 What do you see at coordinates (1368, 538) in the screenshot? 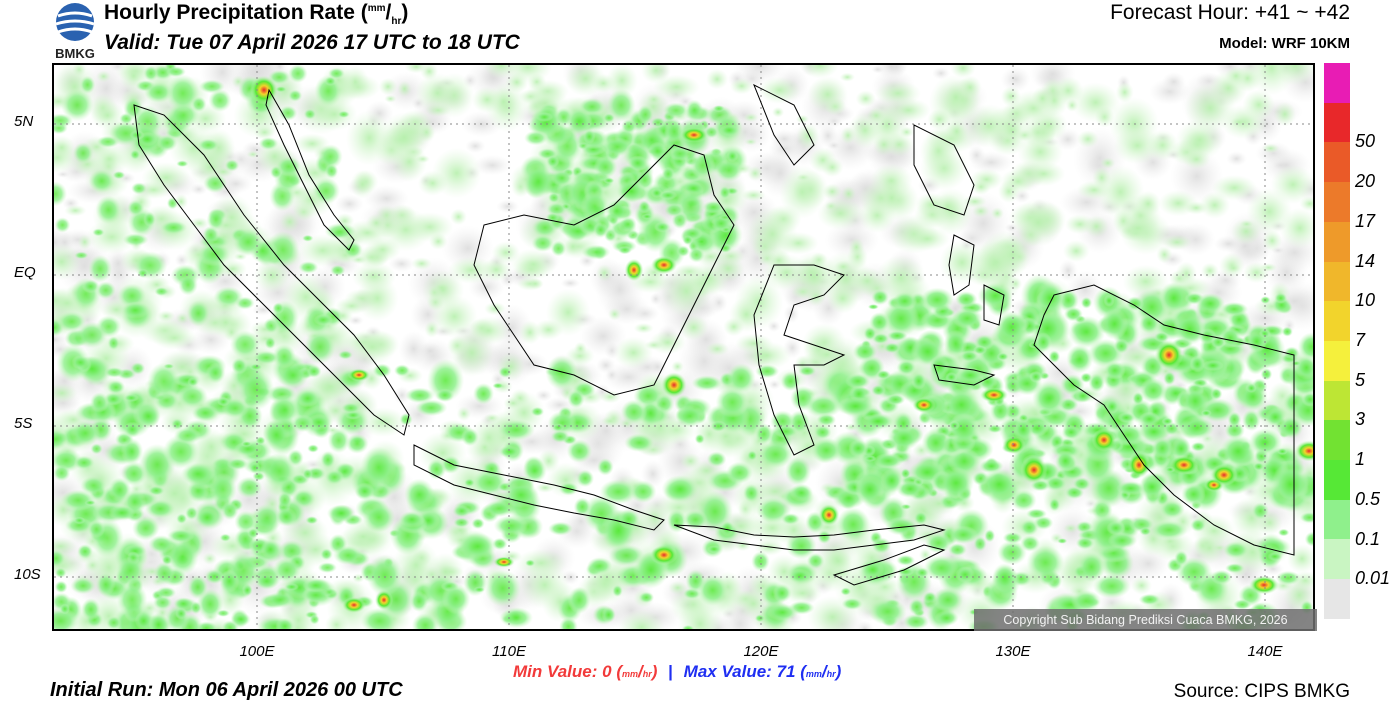
I see `legend-label: 0.1` at bounding box center [1368, 538].